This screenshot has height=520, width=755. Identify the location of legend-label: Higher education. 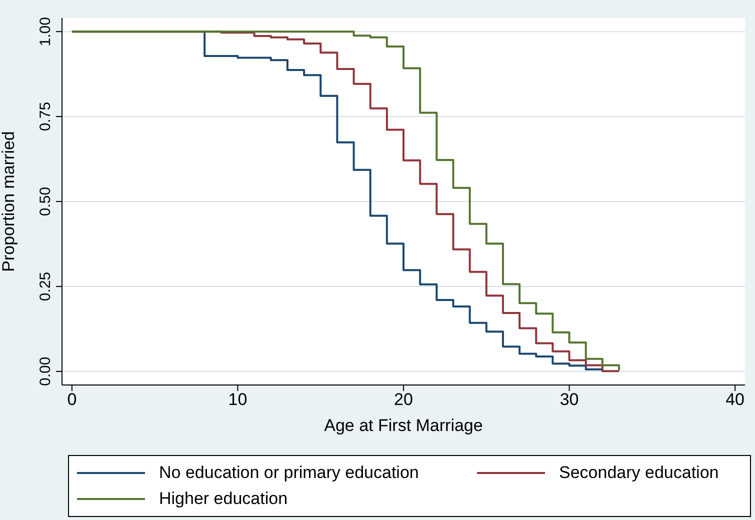
(223, 499).